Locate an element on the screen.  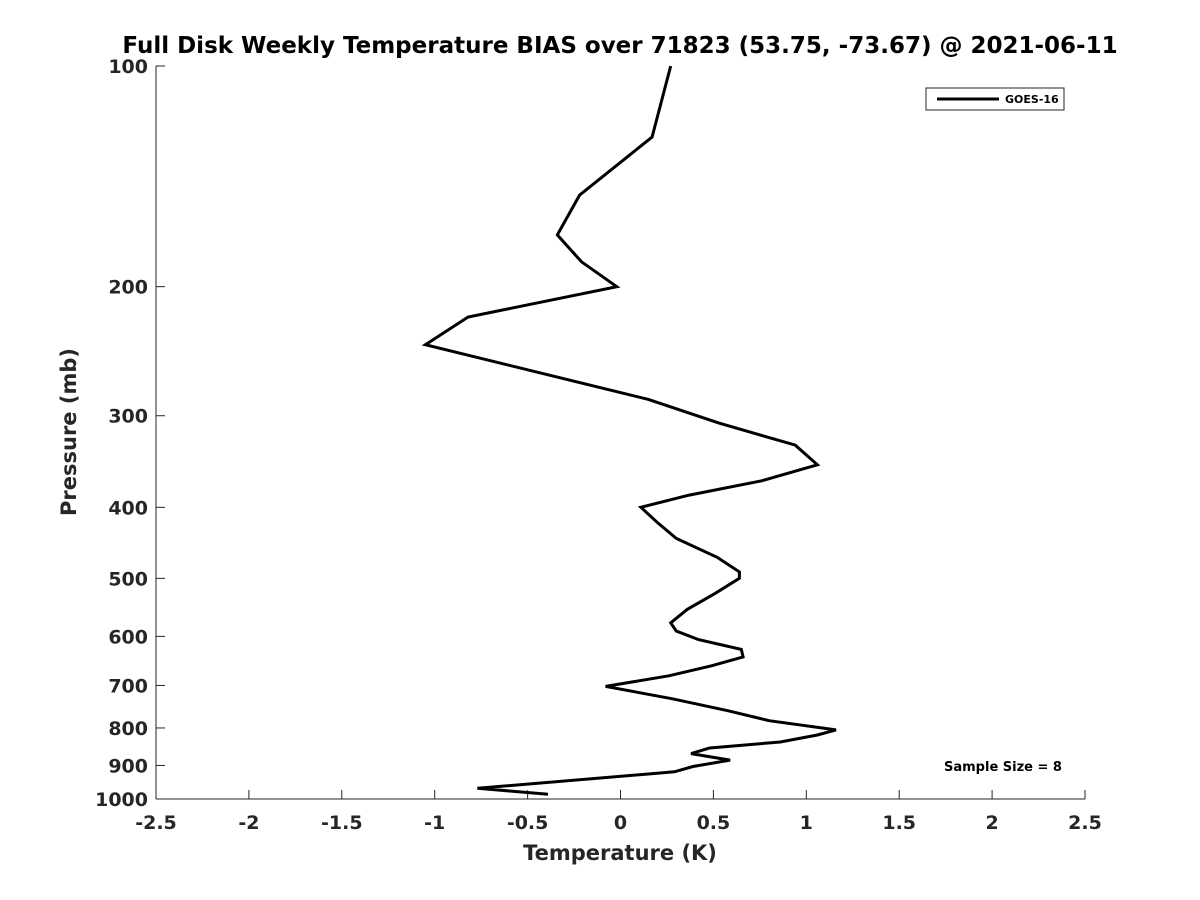
x-tick-label: 1 is located at coordinates (806, 823).